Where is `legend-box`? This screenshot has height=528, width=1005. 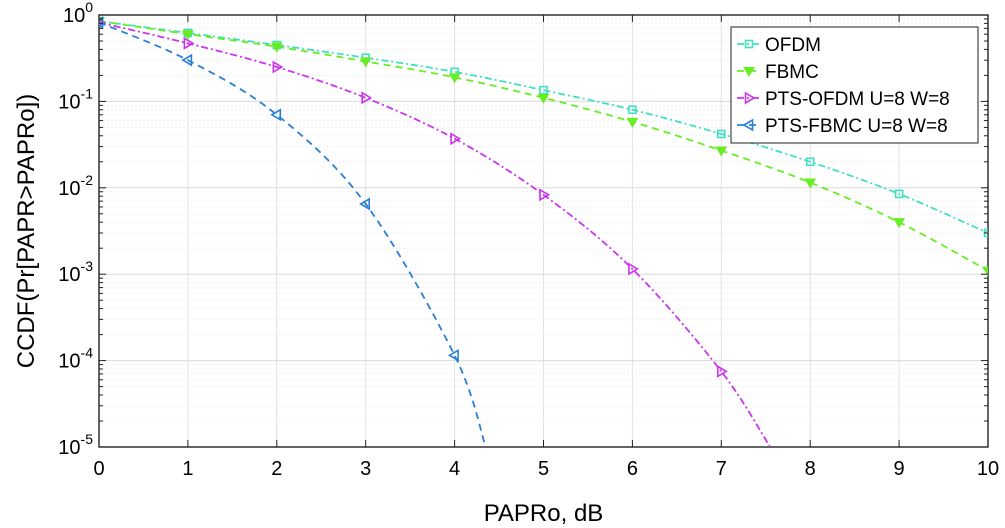
legend-box is located at coordinates (854, 85).